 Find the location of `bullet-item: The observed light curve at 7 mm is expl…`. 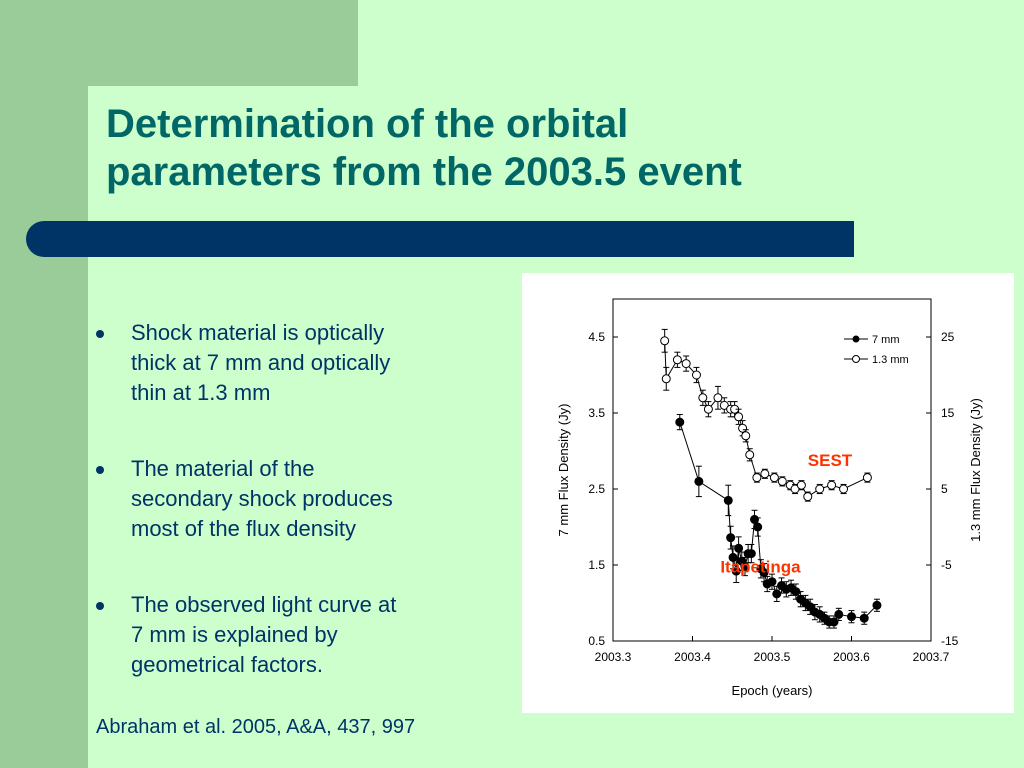

bullet-item: The observed light curve at 7 mm is expl… is located at coordinates (301, 635).